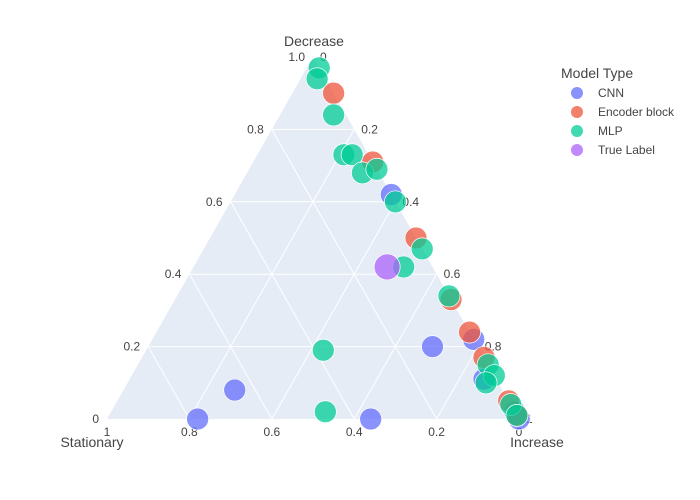 The width and height of the screenshot is (700, 500). I want to click on tick-label-stationary: 0.2, so click(436, 432).